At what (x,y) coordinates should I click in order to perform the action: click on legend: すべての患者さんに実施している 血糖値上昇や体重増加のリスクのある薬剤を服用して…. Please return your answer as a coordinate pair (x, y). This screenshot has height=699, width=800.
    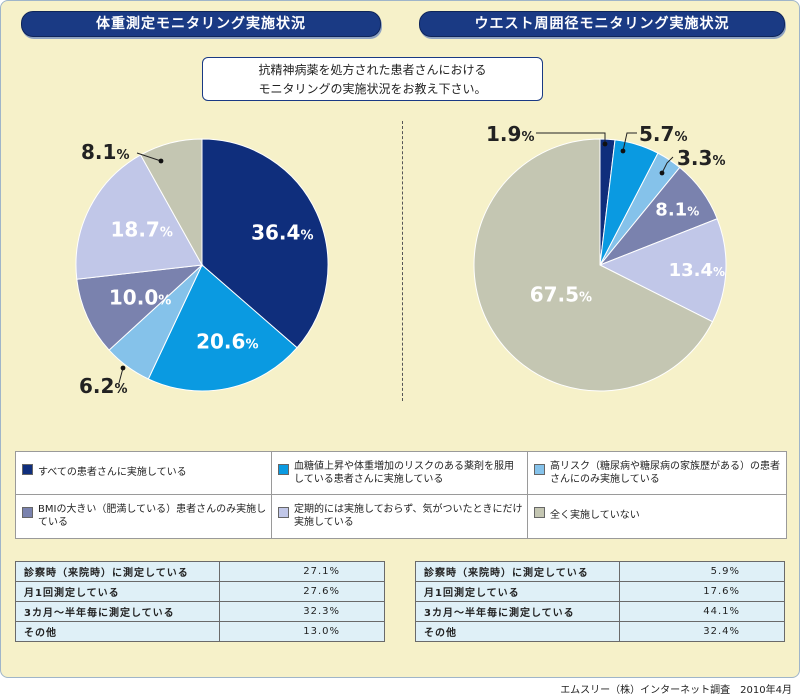
    Looking at the image, I should click on (401, 495).